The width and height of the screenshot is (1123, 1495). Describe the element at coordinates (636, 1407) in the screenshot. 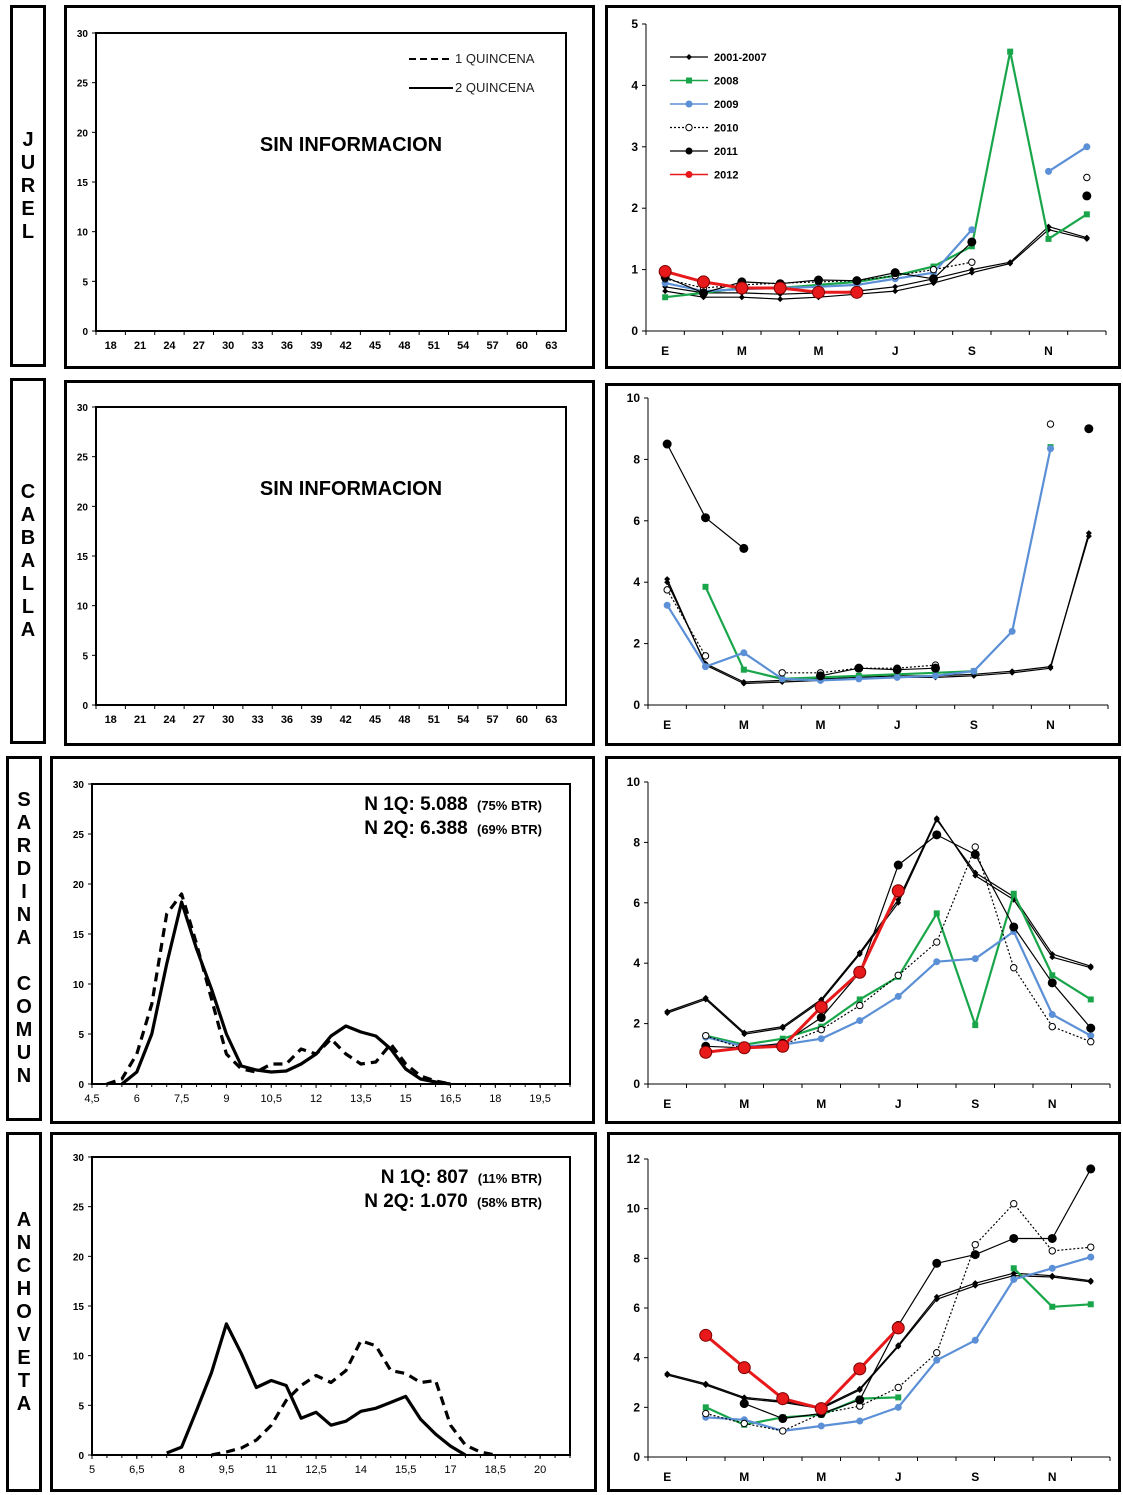

I see `y-tick-label: 2` at that location.